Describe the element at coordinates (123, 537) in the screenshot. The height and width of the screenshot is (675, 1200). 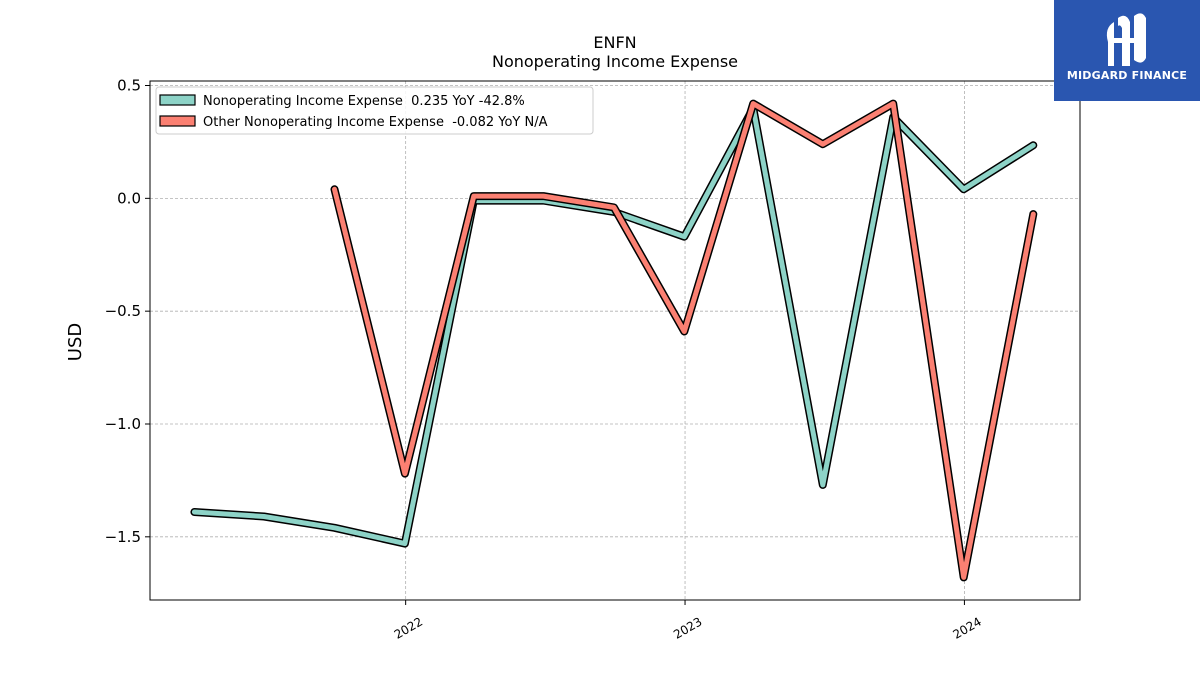
I see `y-tick-label: −1.5` at that location.